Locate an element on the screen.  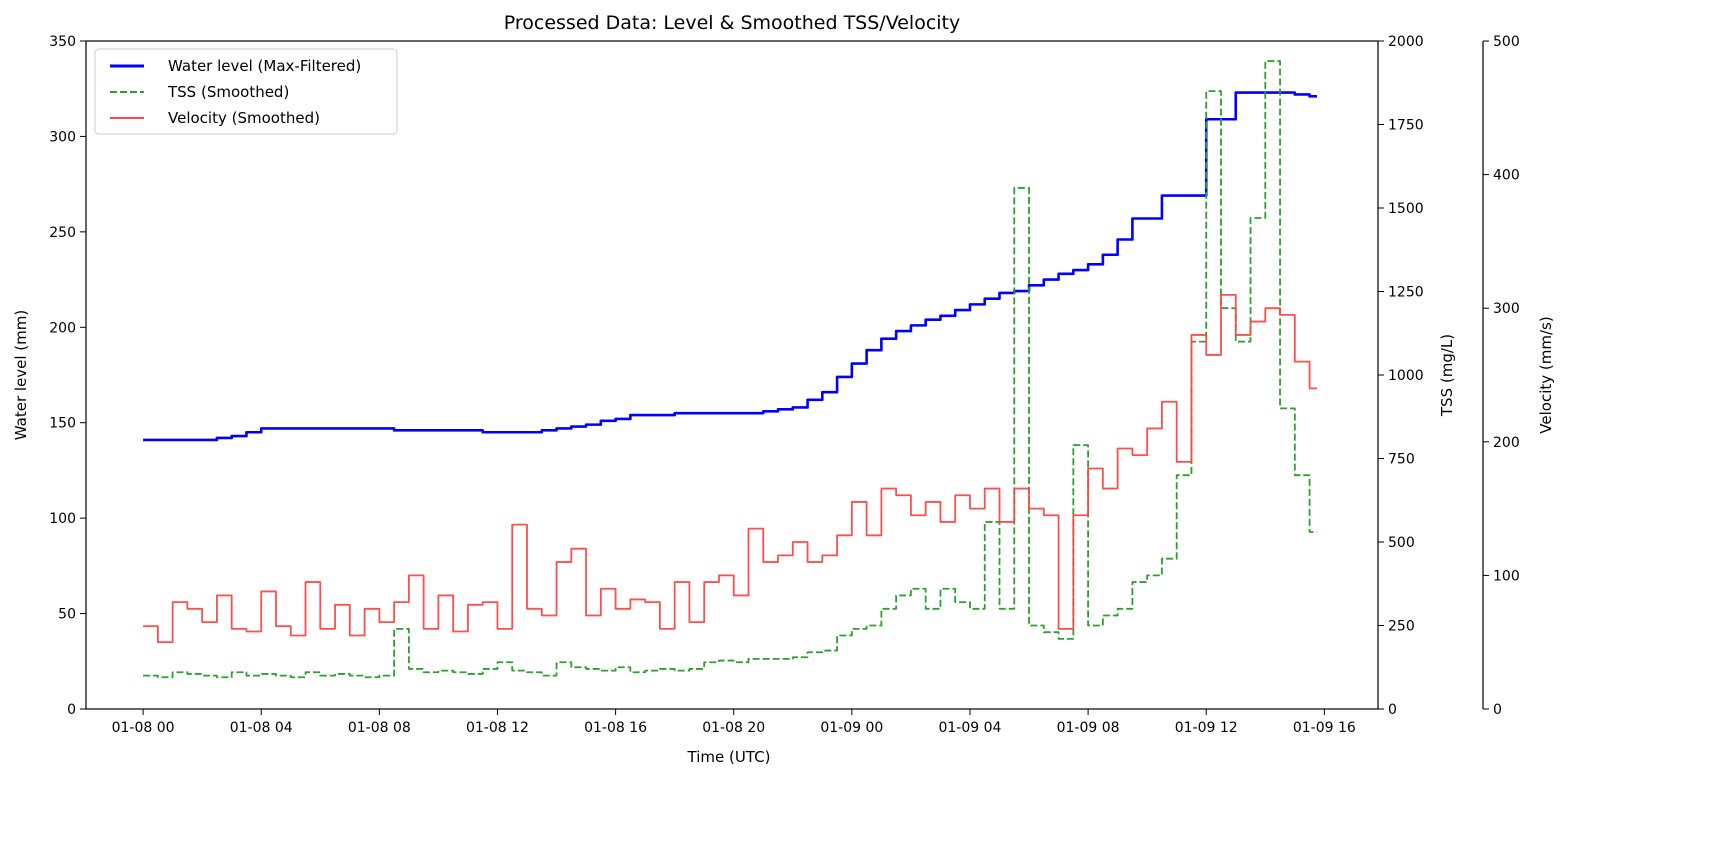
y-tick-label-tss: 1500 is located at coordinates (1406, 209).